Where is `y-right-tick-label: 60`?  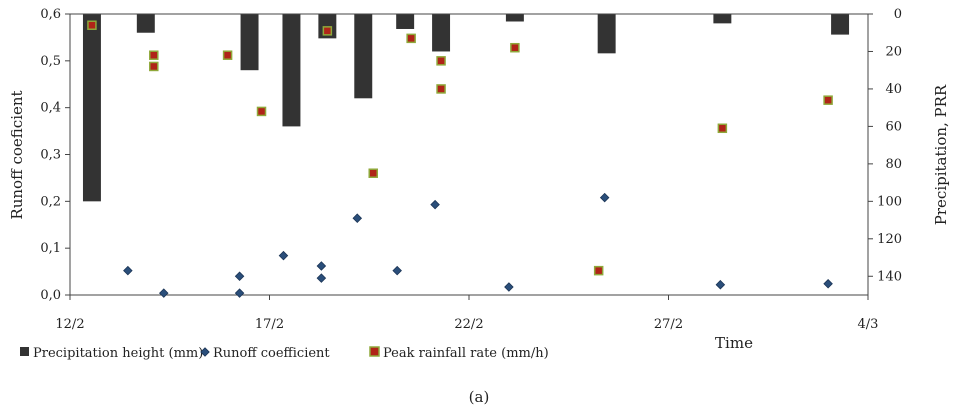 y-right-tick-label: 60 is located at coordinates (893, 126).